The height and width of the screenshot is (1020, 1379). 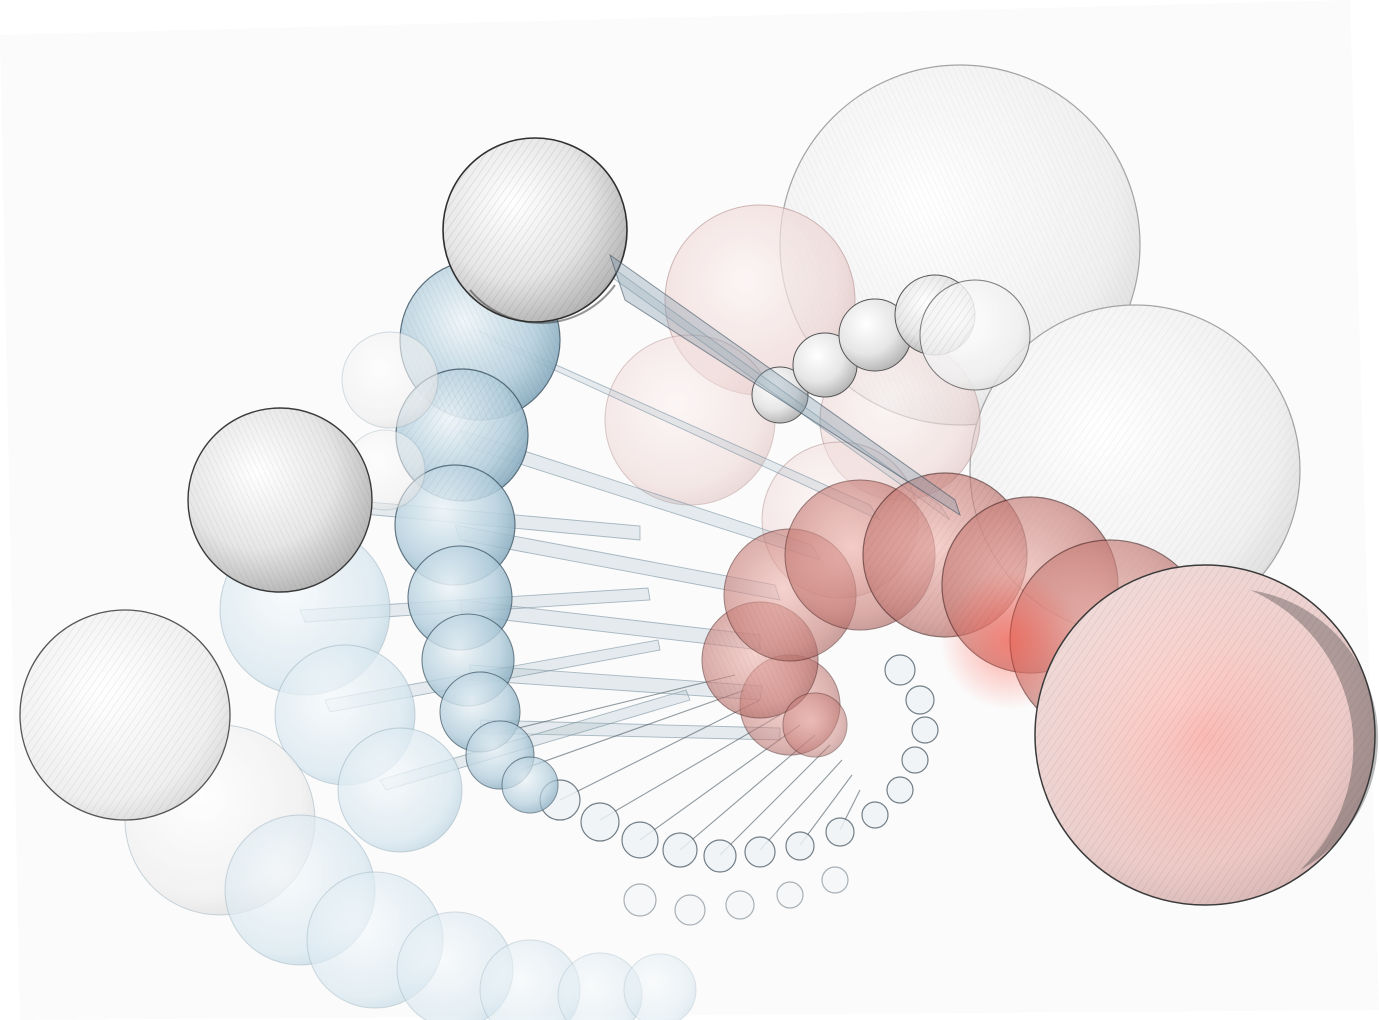 What do you see at coordinates (1206, 735) in the screenshot?
I see `large-red-sphere` at bounding box center [1206, 735].